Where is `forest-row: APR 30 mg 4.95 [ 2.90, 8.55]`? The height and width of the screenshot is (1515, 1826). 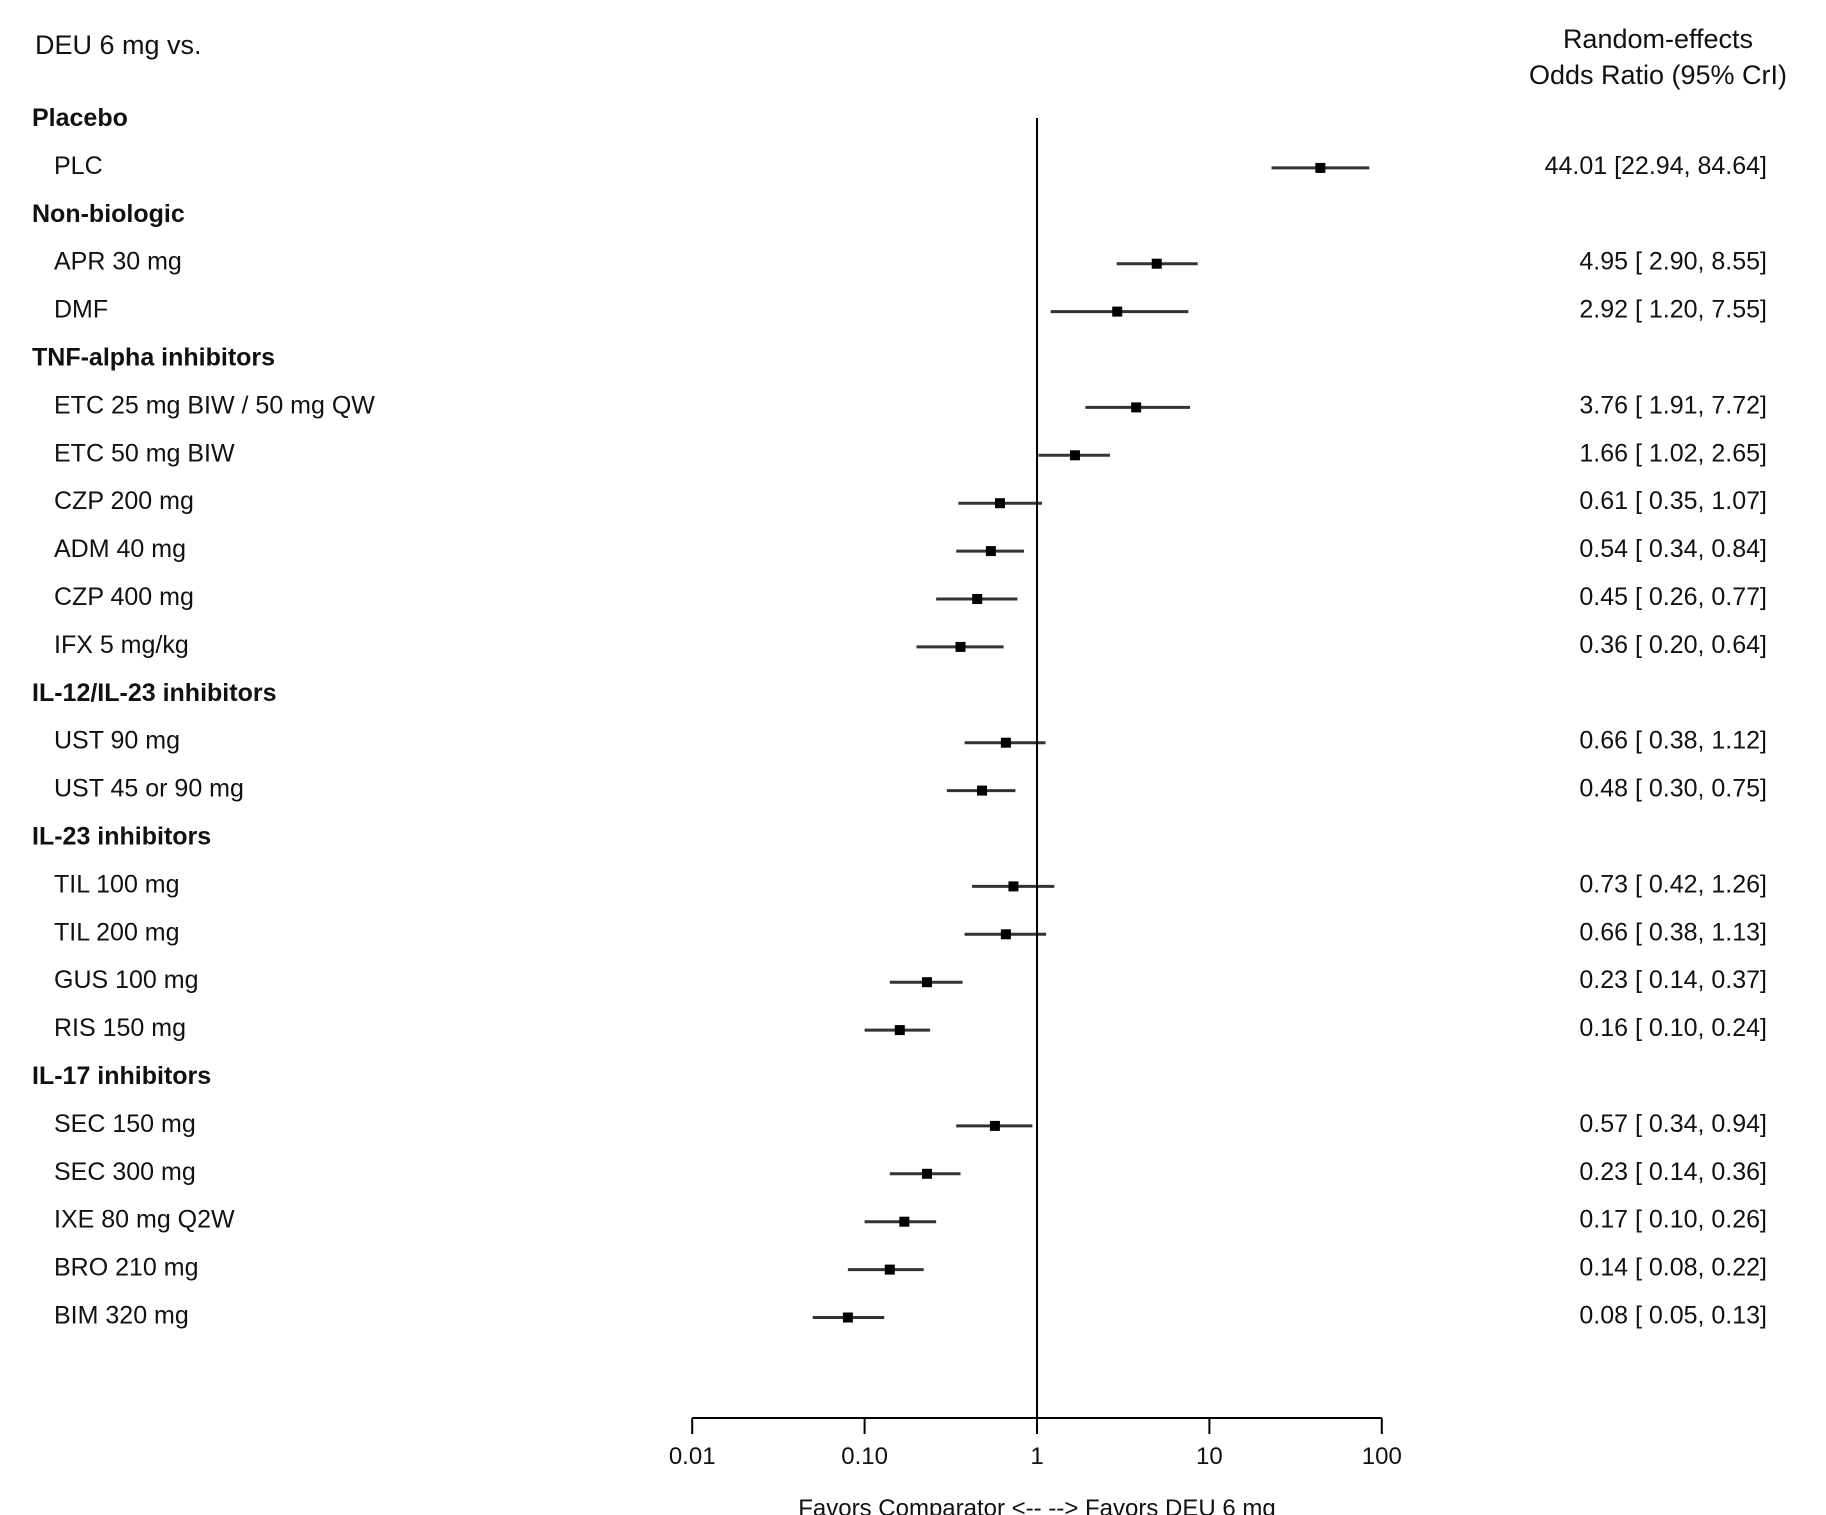
forest-row: APR 30 mg 4.95 [ 2.90, 8.55] is located at coordinates (910, 262).